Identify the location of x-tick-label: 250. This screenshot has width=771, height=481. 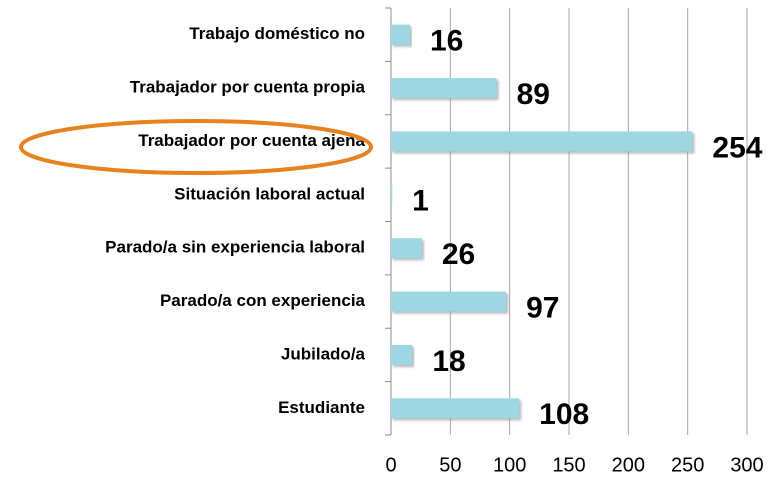
(687, 465).